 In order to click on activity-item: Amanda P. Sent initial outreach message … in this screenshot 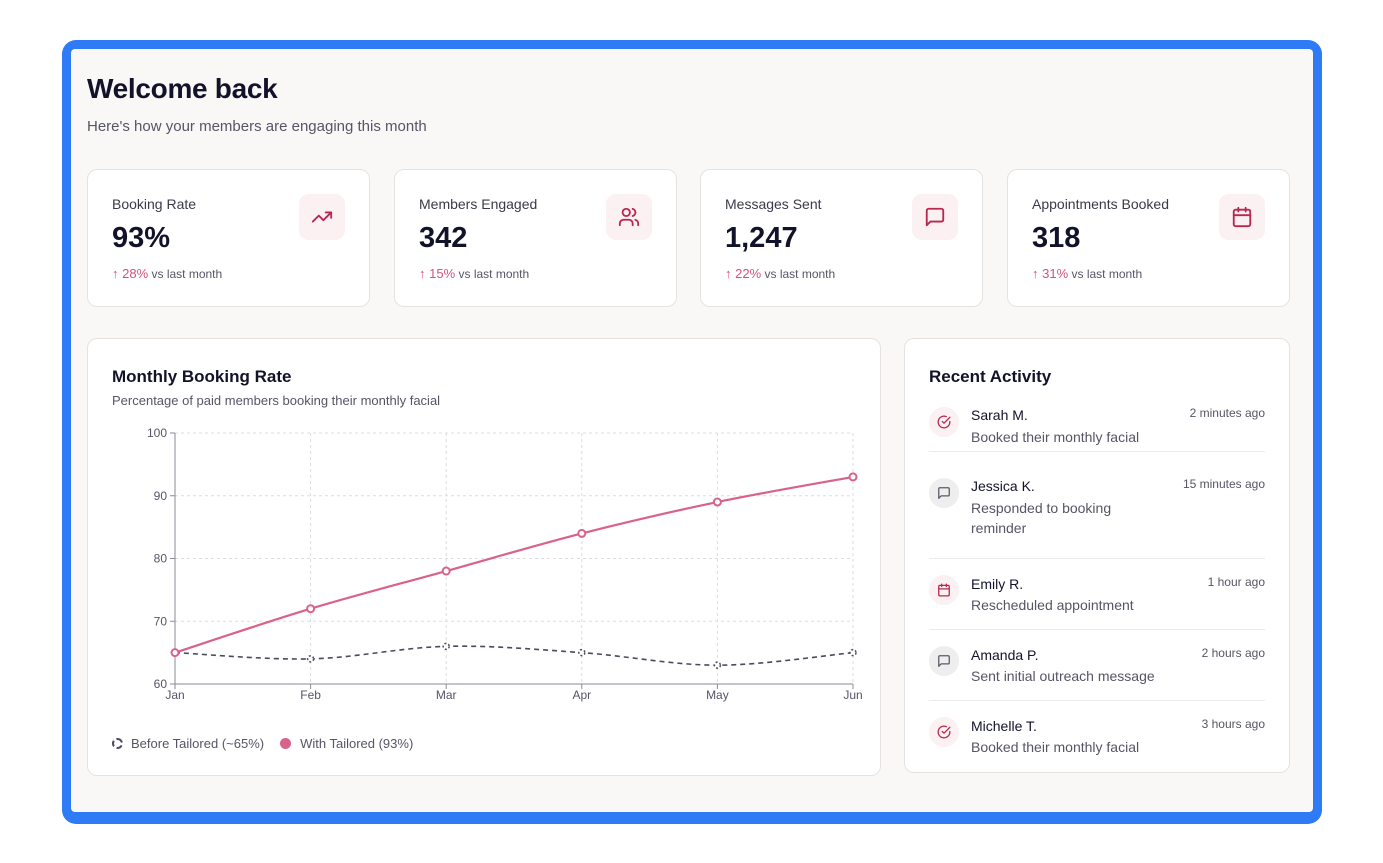, I will do `click(1097, 665)`.